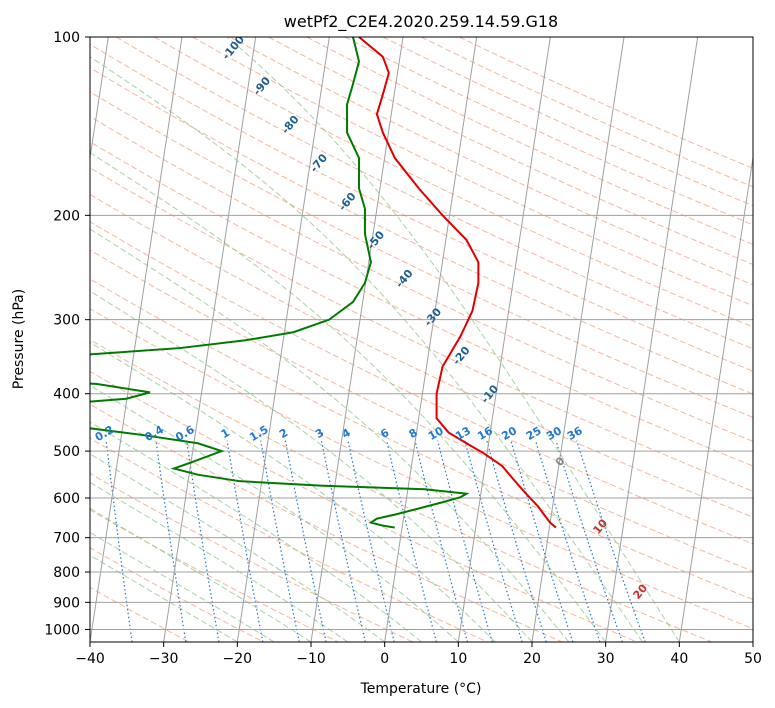 This screenshot has height=708, width=775. I want to click on x-axis: −40 −30 −20 −10 0 10 20 30 40 50, so click(418, 654).